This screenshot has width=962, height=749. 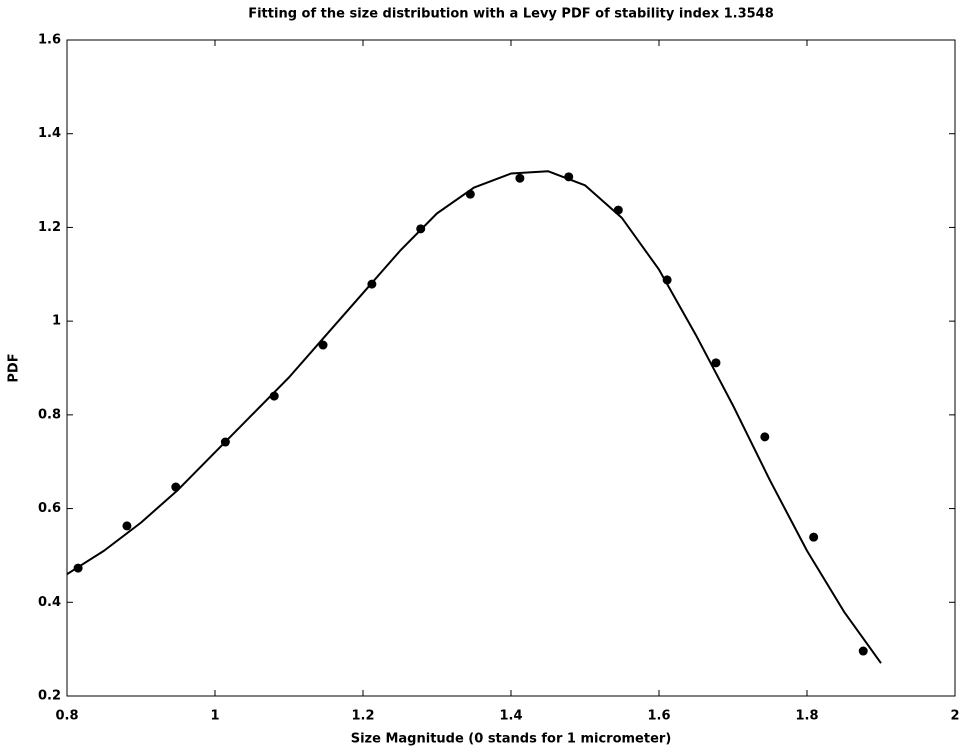 I want to click on y-tick-label: 1.2, so click(x=49, y=227).